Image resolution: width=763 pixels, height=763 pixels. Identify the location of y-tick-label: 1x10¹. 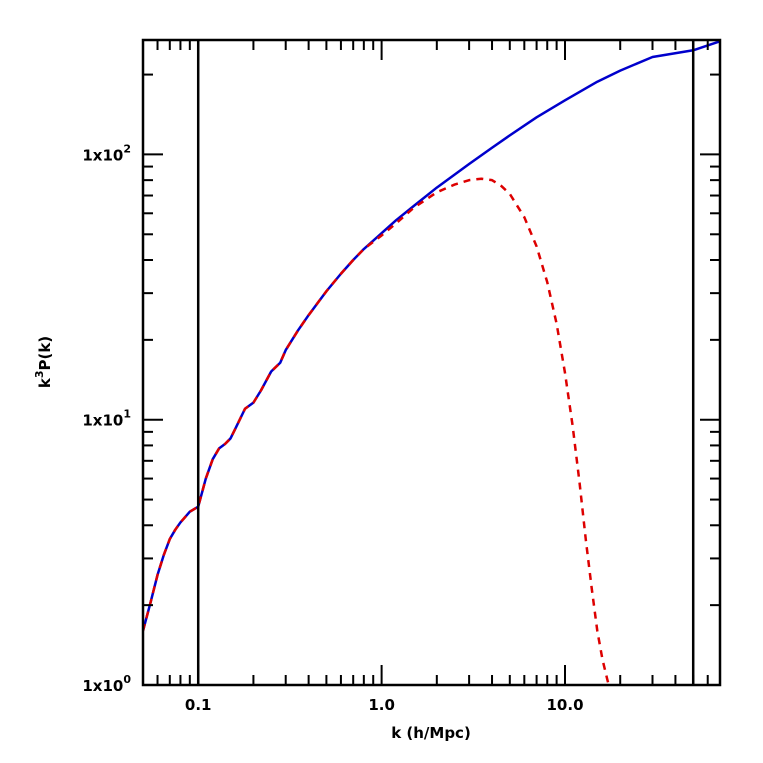
(106, 419).